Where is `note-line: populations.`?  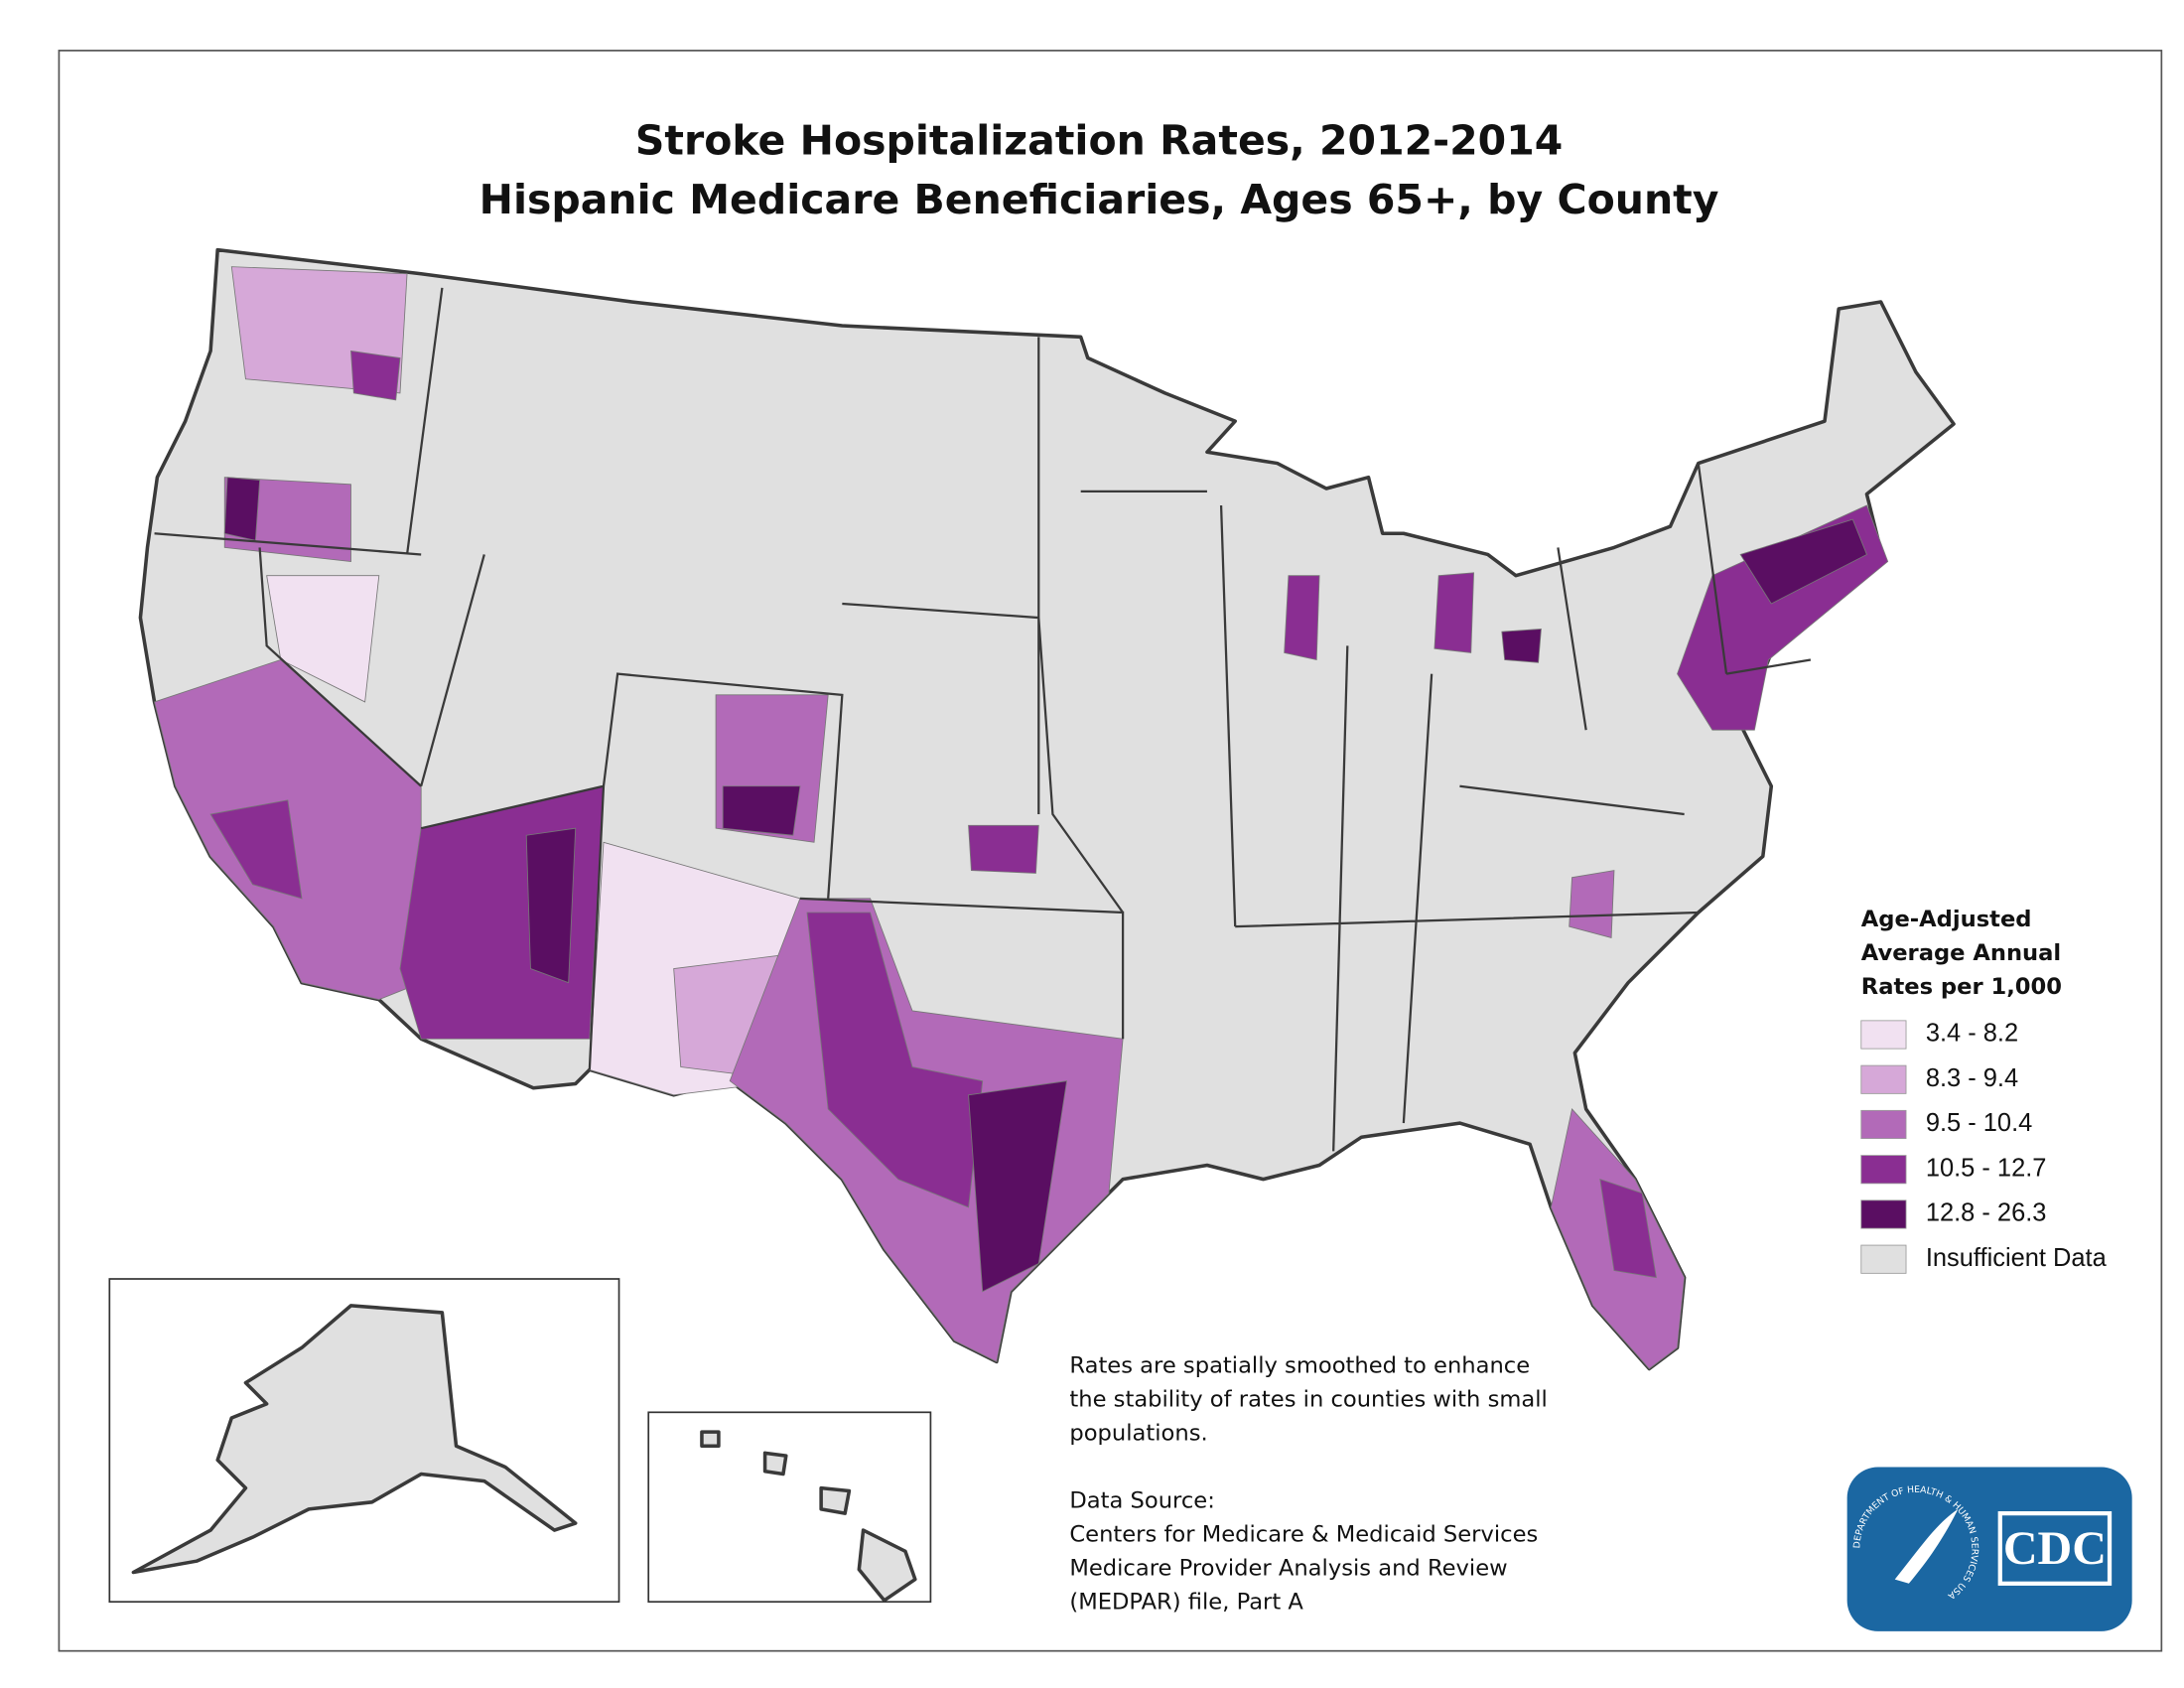 note-line: populations. is located at coordinates (1138, 1434).